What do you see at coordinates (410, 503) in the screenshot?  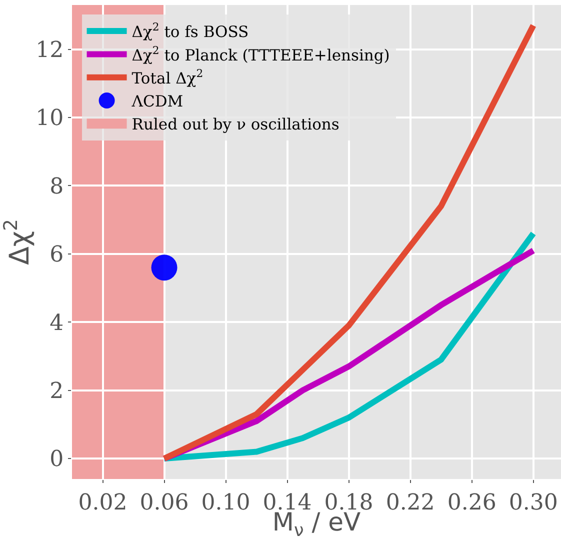 I see `x-tick-label: 0.22` at bounding box center [410, 503].